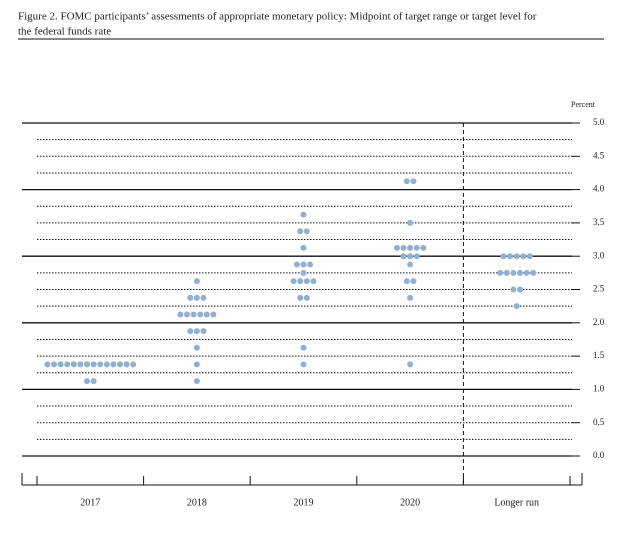 The image size is (638, 539). Describe the element at coordinates (599, 289) in the screenshot. I see `y-tick-label: 2.5` at that location.